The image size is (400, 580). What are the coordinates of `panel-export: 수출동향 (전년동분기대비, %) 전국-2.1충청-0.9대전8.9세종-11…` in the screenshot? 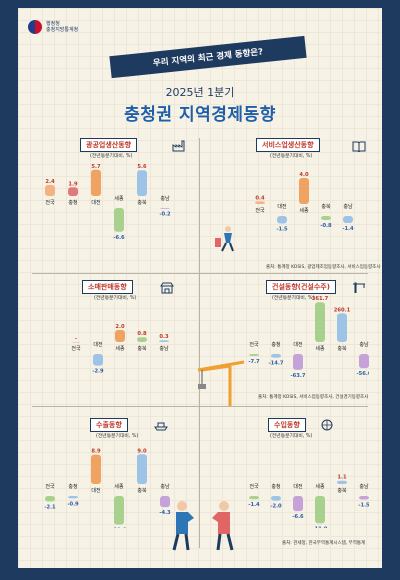 It's located at (114, 478).